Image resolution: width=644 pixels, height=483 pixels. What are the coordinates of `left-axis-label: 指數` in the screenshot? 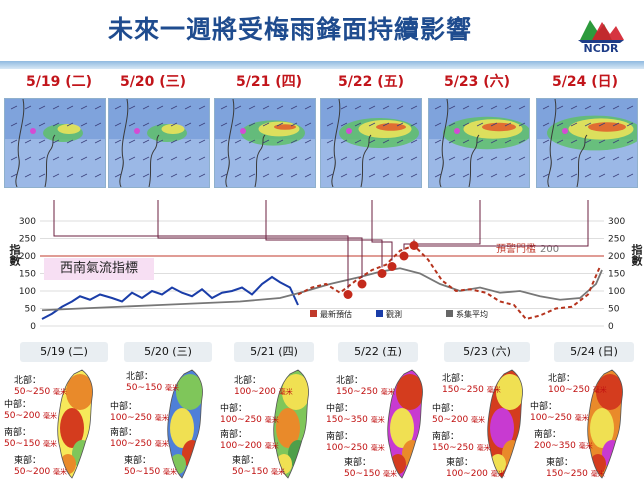 It's located at (14, 255).